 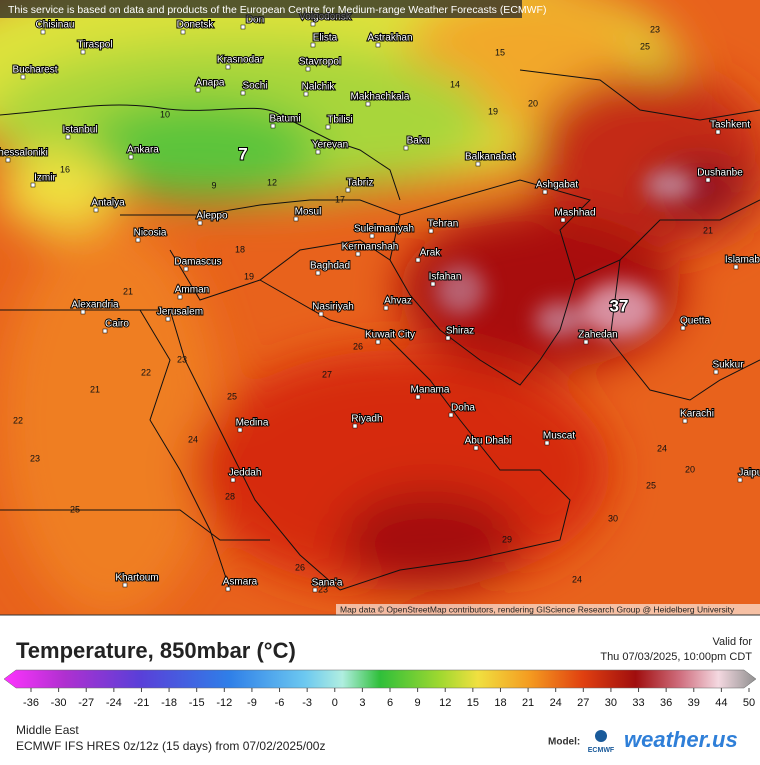 What do you see at coordinates (666, 703) in the screenshot?
I see `colorbar-tick-label: 36` at bounding box center [666, 703].